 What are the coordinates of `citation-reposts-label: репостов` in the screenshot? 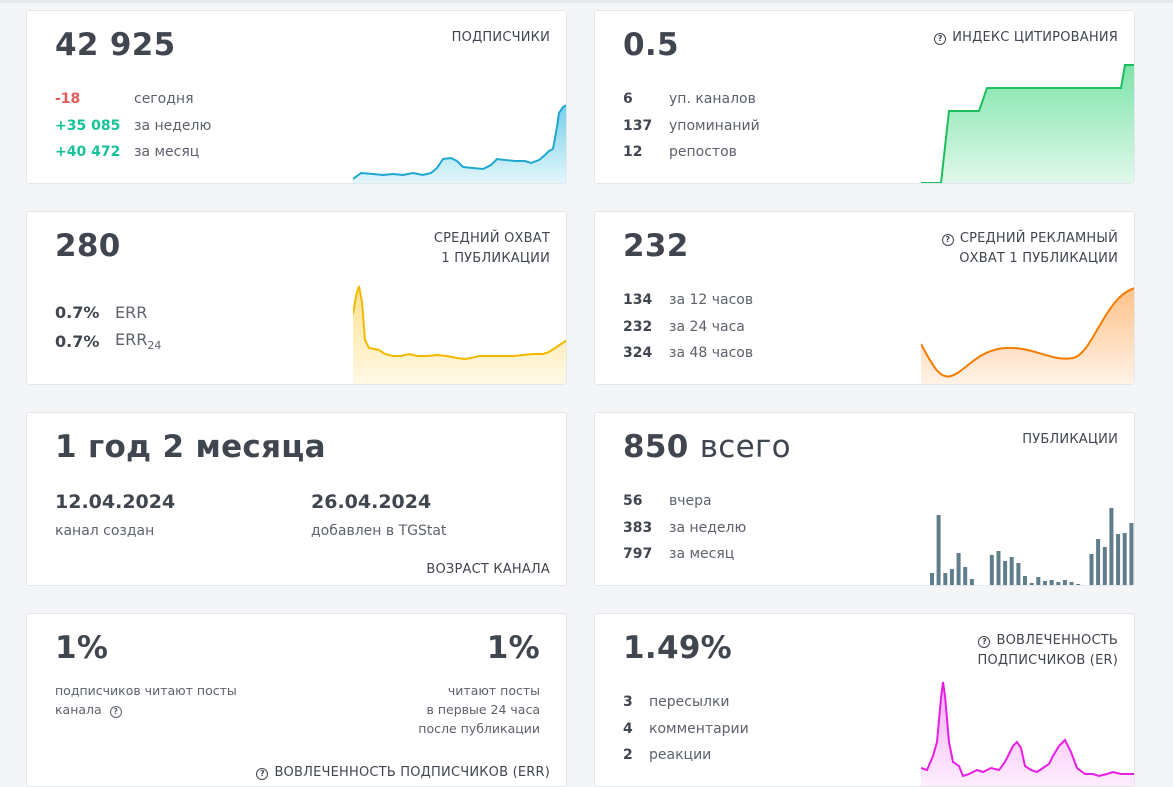 It's located at (703, 152).